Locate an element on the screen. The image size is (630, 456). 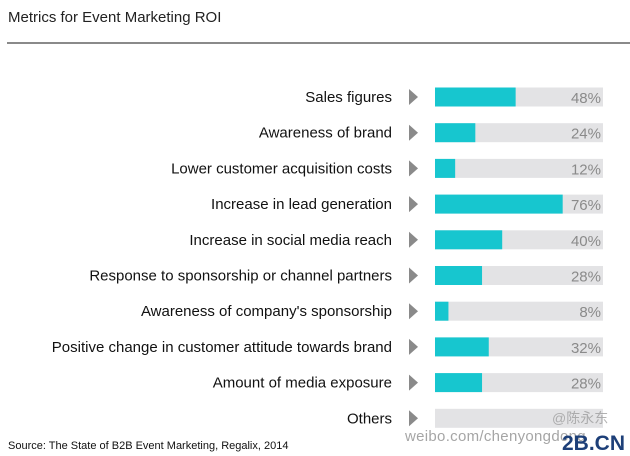
category-label: Increase in lead generation is located at coordinates (301, 204).